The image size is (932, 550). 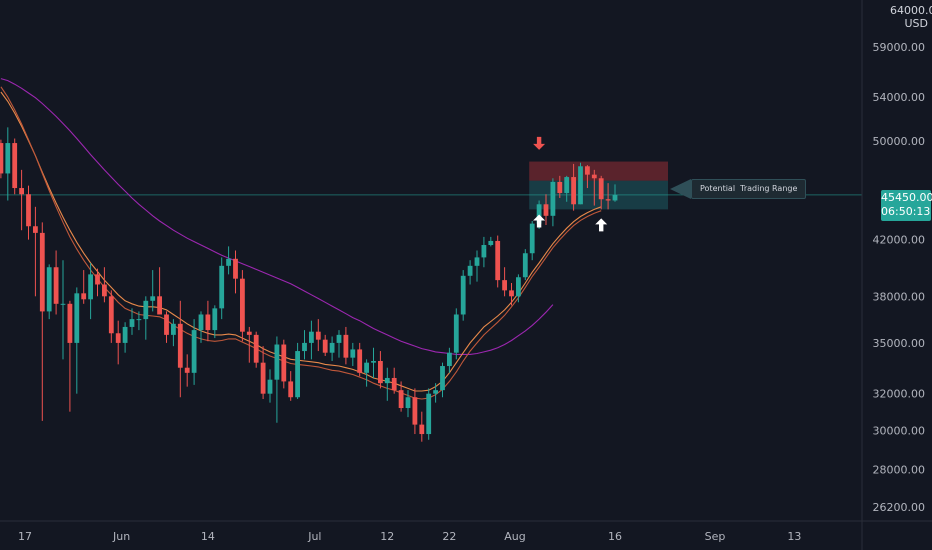 What do you see at coordinates (449, 536) in the screenshot?
I see `date-tick-label: 22` at bounding box center [449, 536].